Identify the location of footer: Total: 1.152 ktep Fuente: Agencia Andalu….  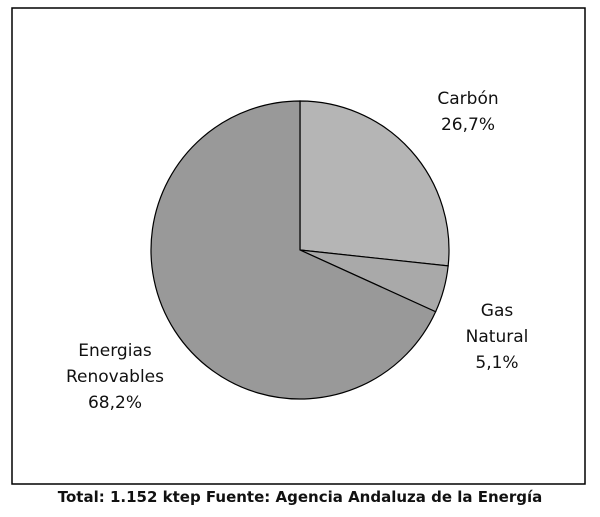
(300, 497).